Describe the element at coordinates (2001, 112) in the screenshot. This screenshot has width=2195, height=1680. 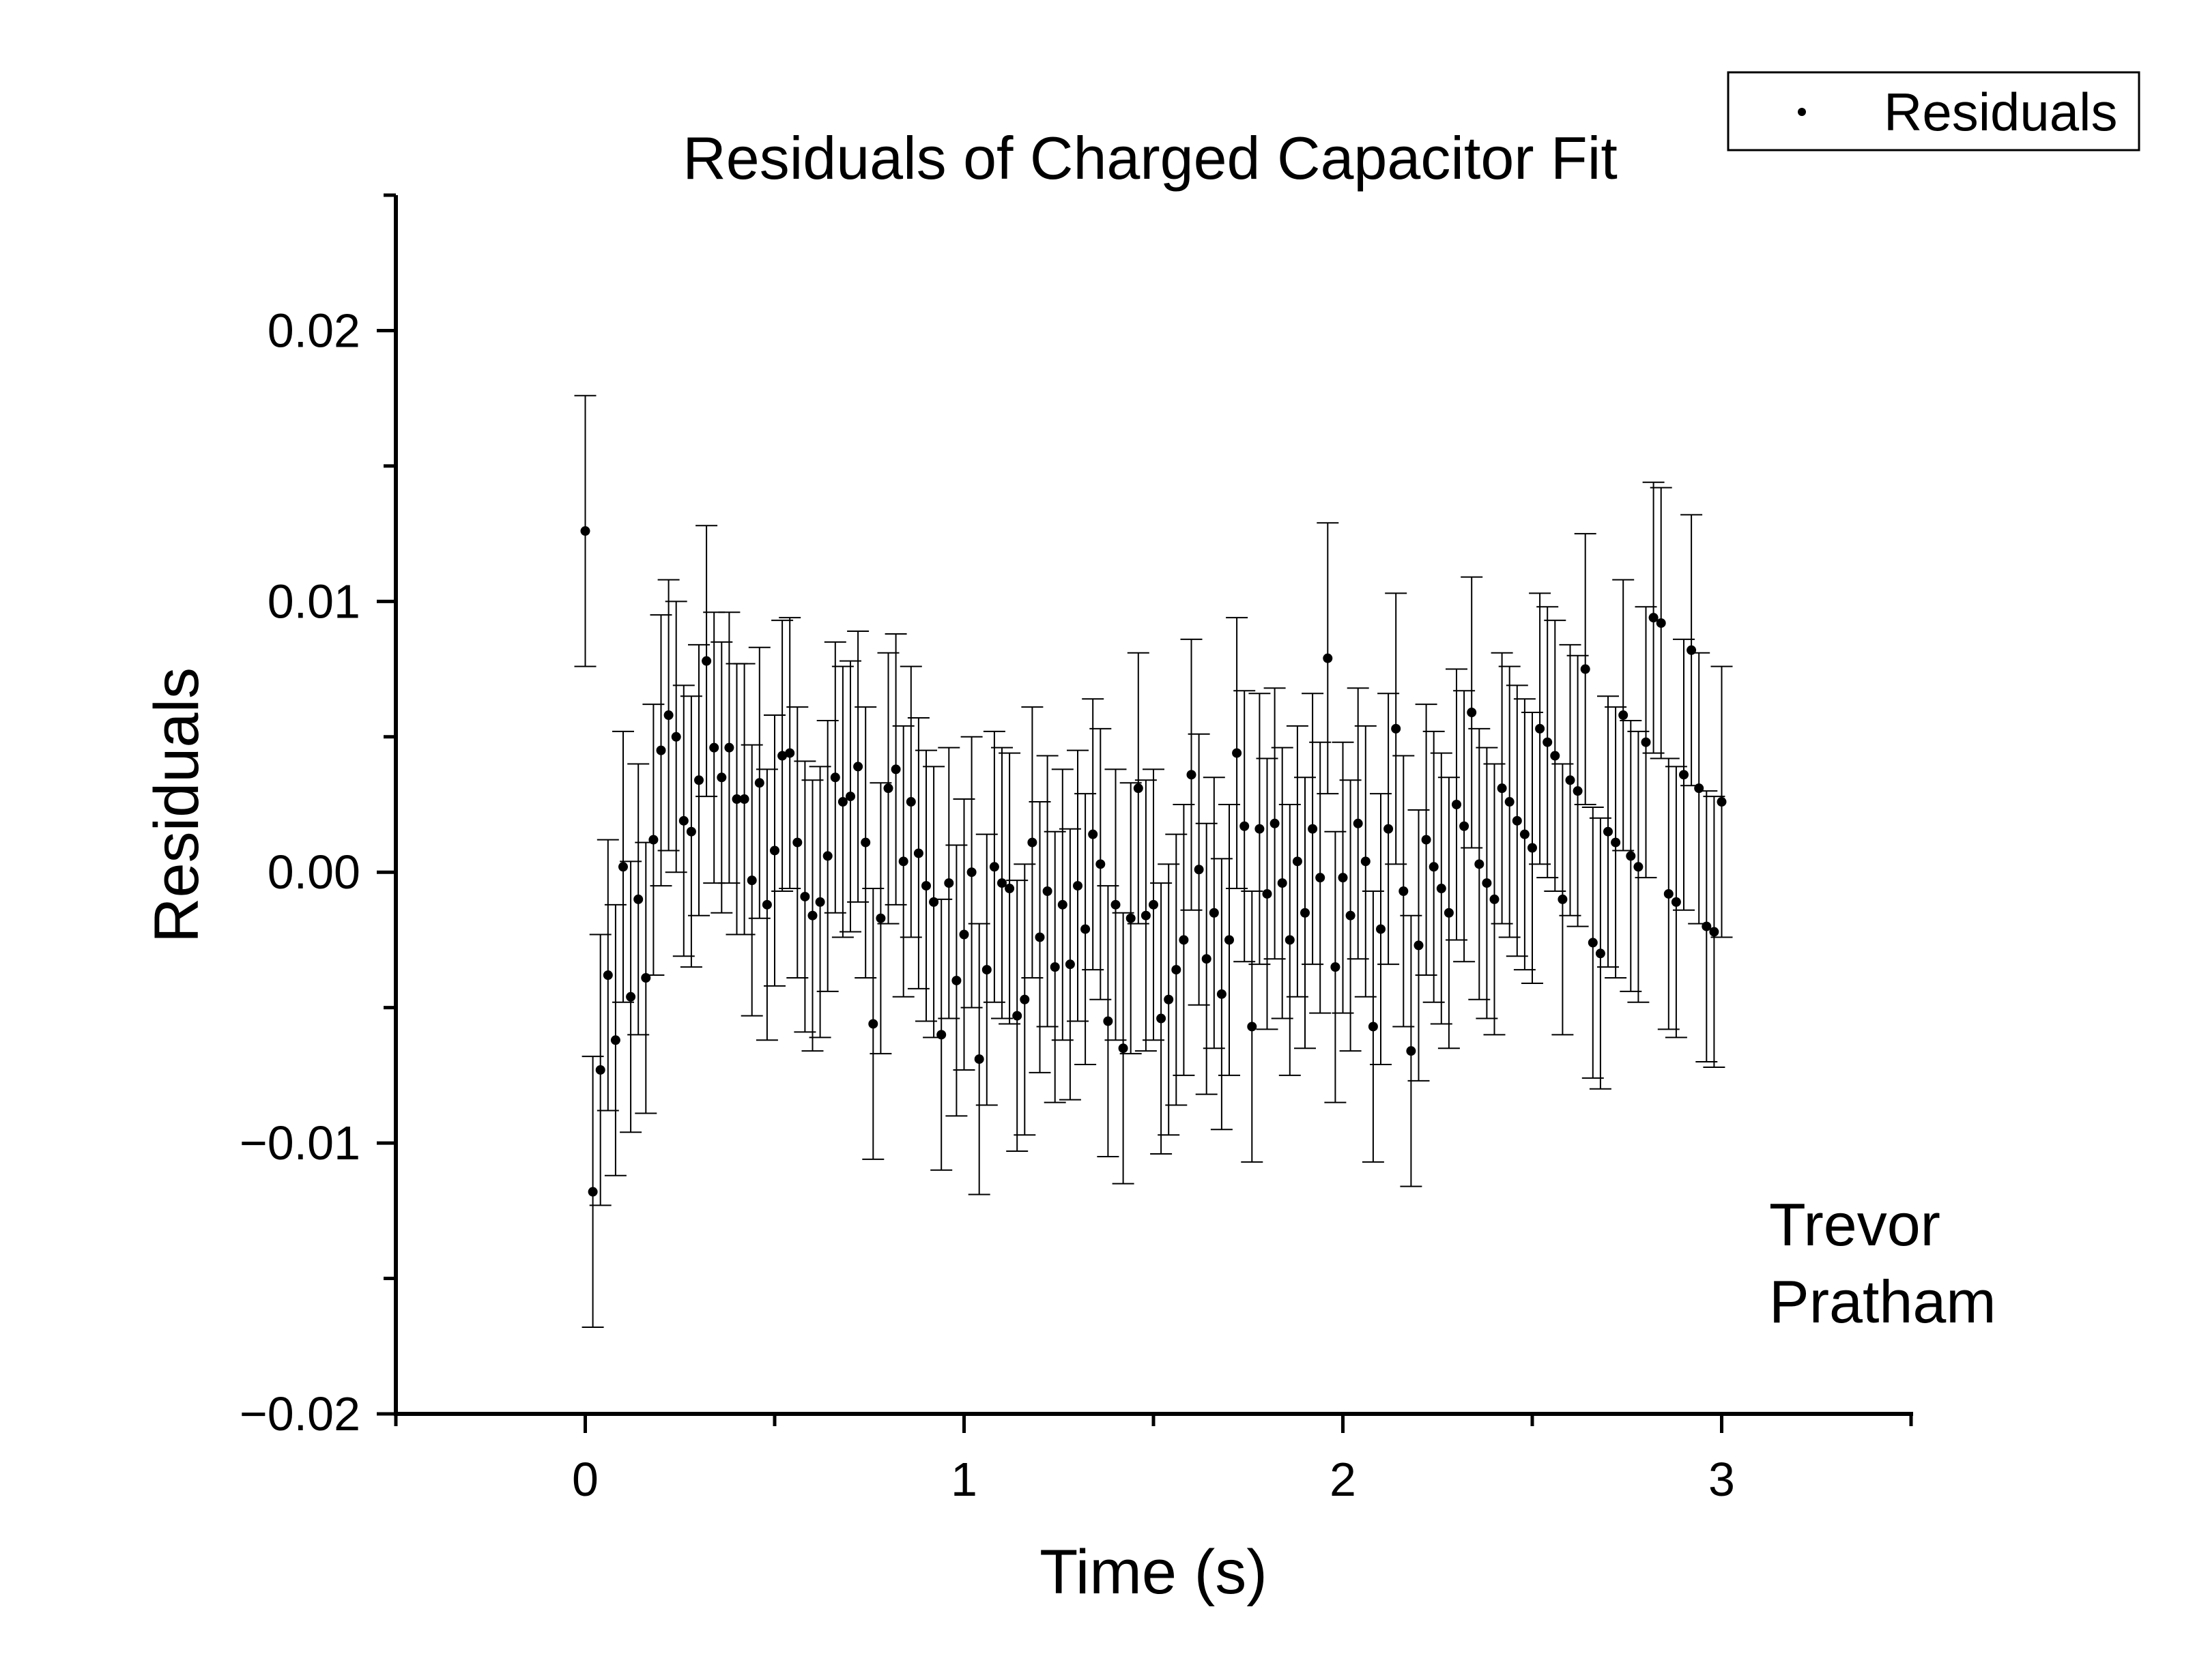
I see `legend-label: Residuals` at that location.